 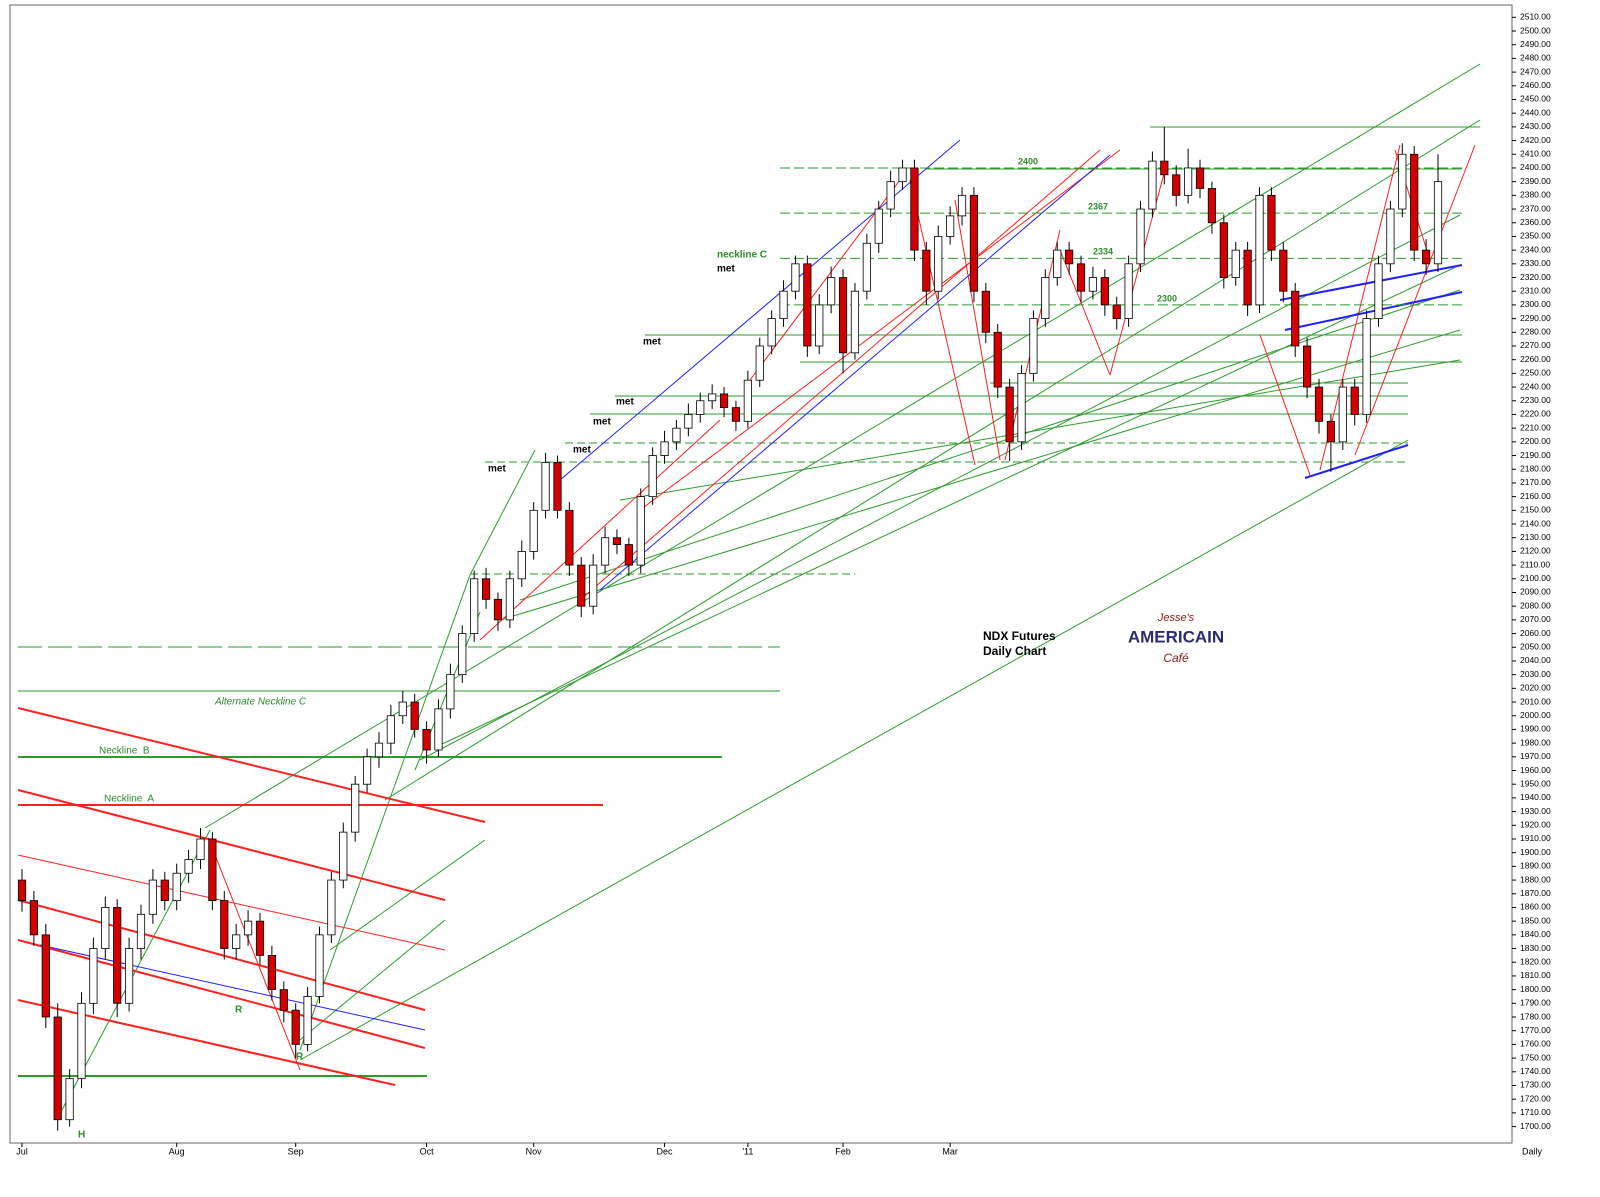 I want to click on x-tick-label: Jul, so click(x=22, y=1151).